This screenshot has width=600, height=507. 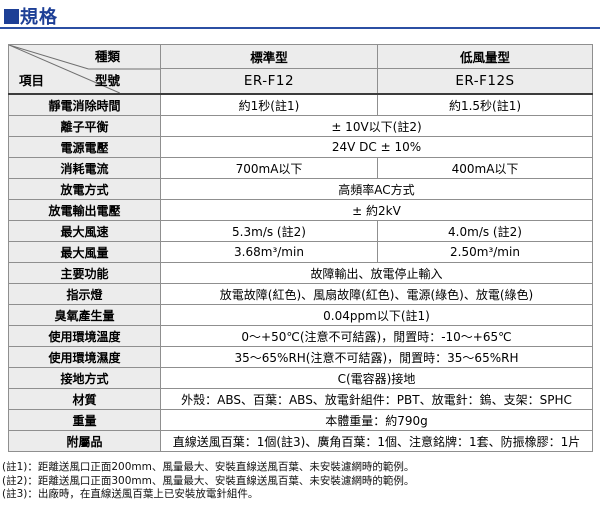 I want to click on table-row: 接地方式 C(電容器)接地, so click(x=300, y=378).